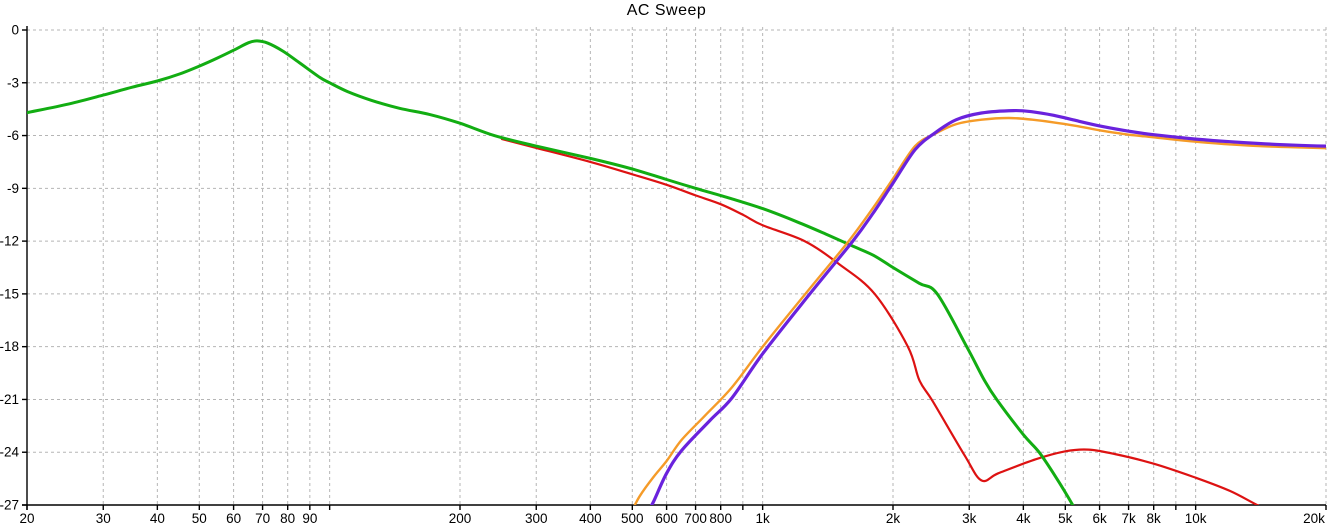  What do you see at coordinates (969, 518) in the screenshot?
I see `x-tick-label: 3k` at bounding box center [969, 518].